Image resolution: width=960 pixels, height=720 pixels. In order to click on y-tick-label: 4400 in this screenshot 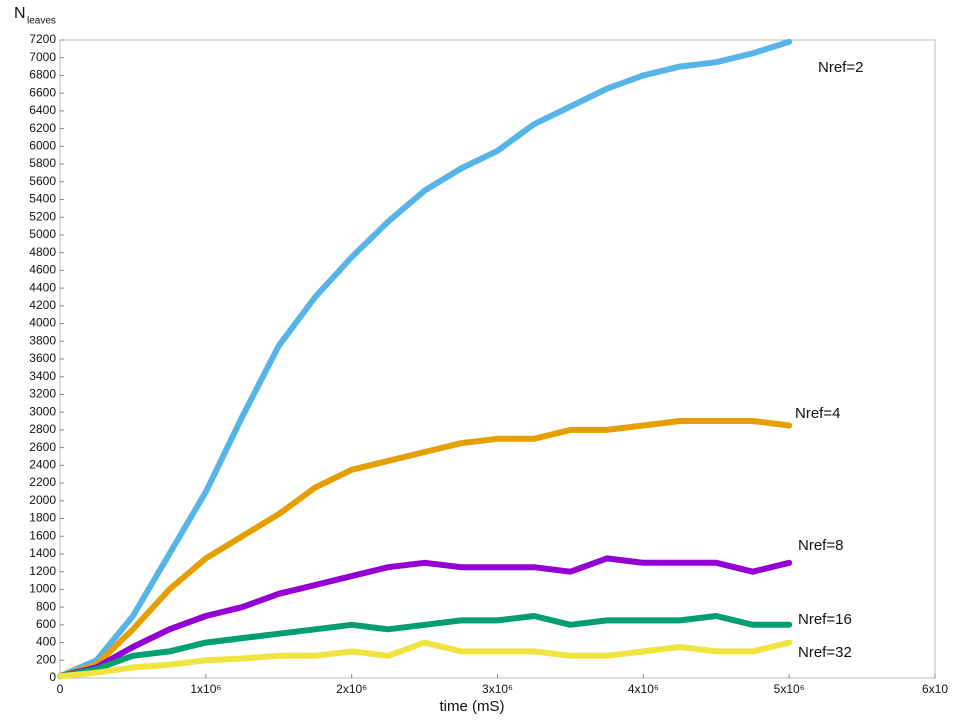, I will do `click(42, 287)`.